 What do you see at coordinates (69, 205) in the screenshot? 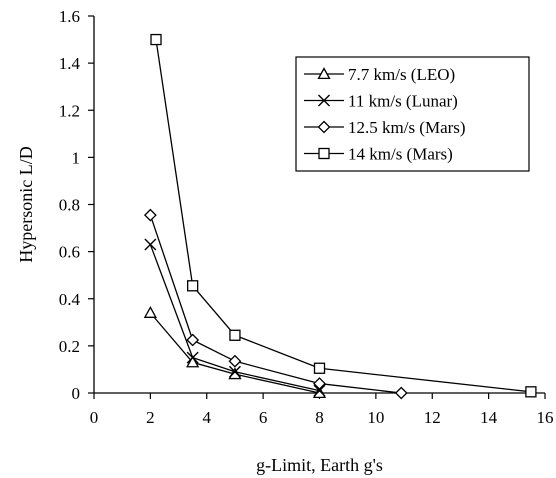
I see `y-tick-label: 0.8` at bounding box center [69, 205].